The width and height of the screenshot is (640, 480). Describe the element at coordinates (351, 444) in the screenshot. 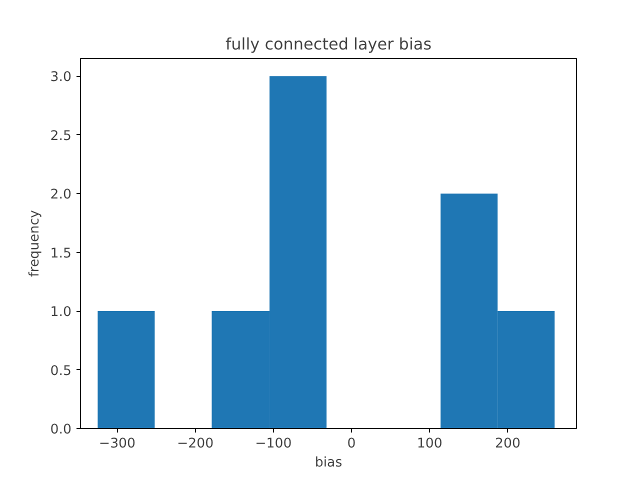

I see `x-tick-label: 0` at that location.